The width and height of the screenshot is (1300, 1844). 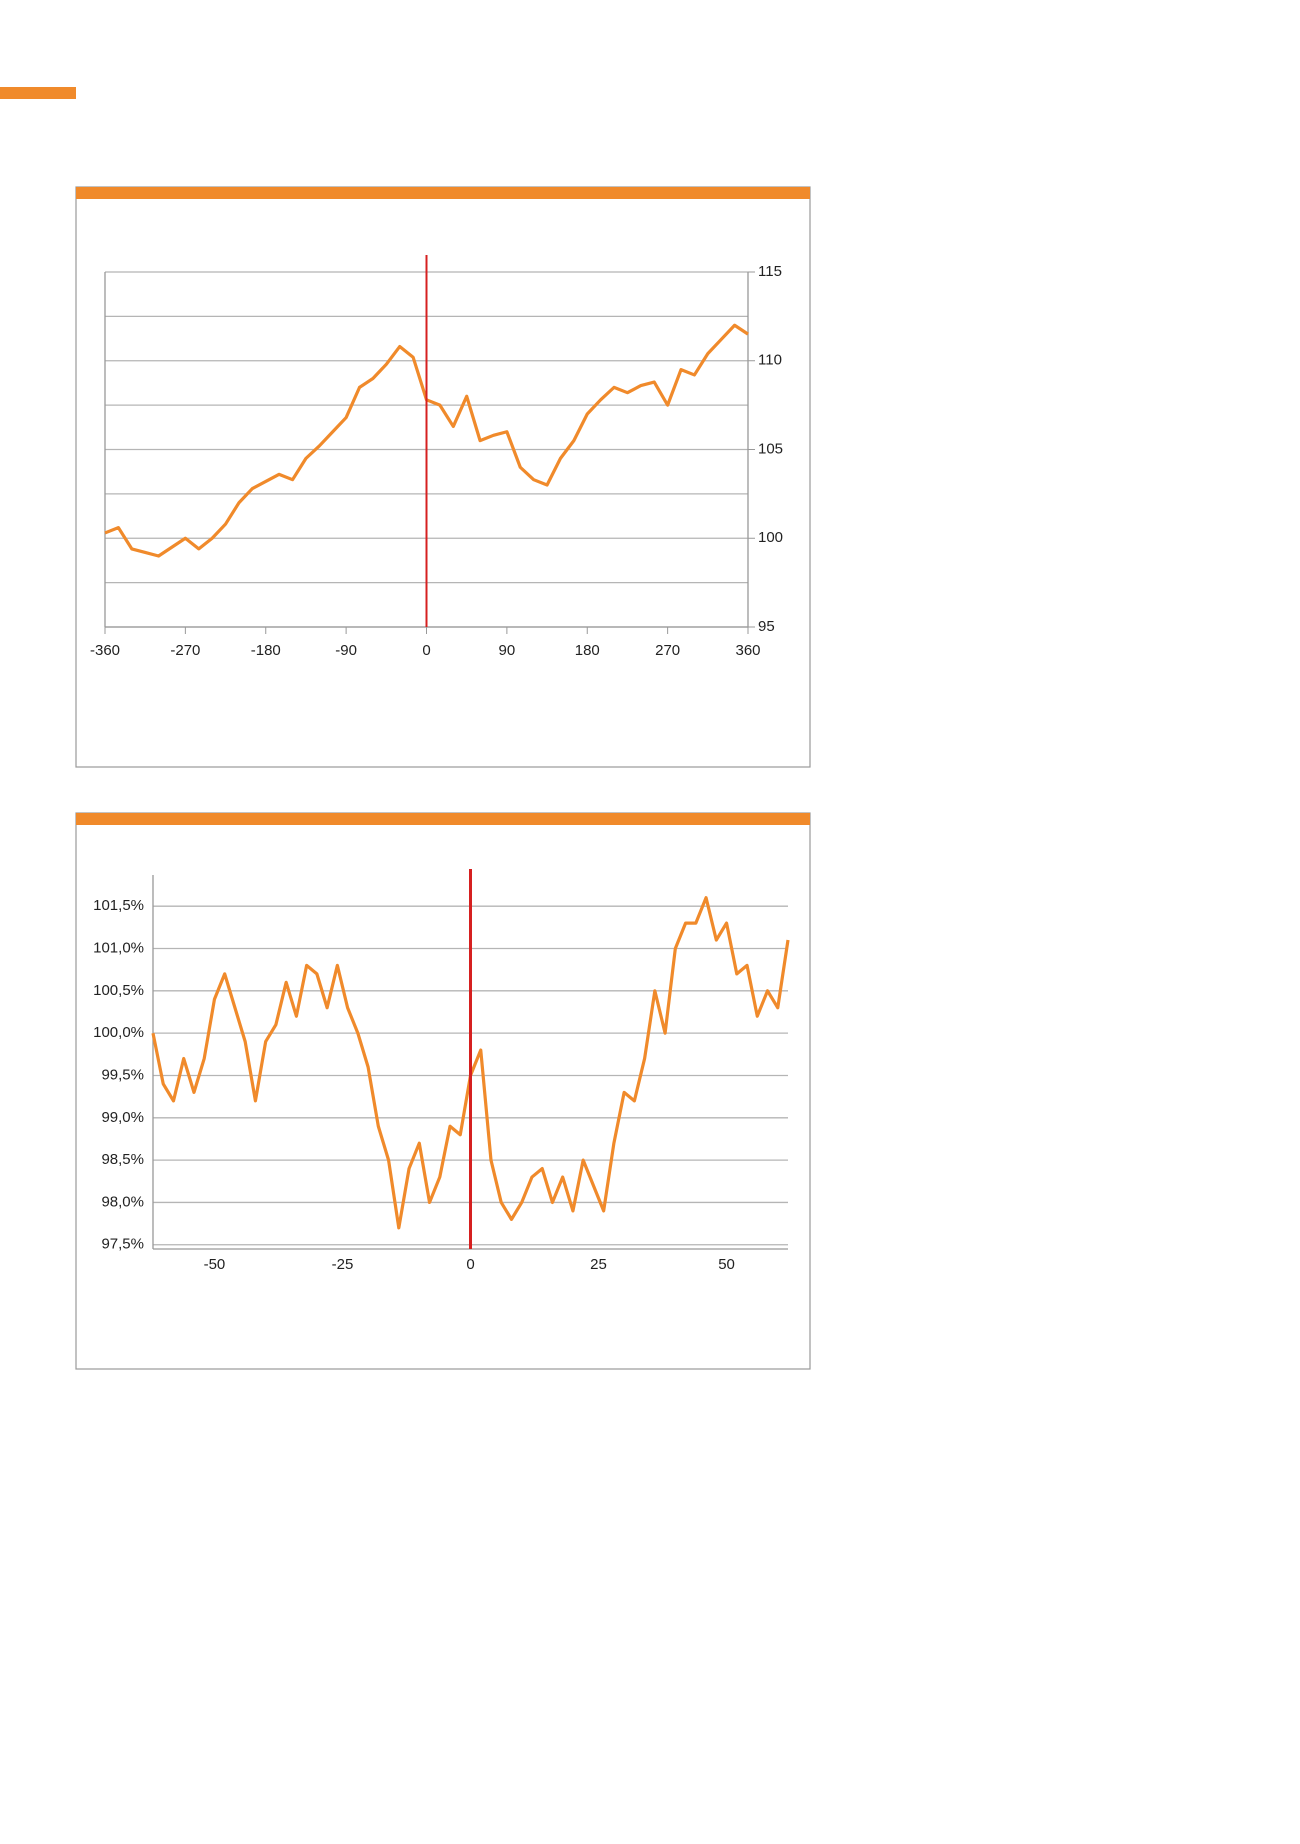 I want to click on y-tick-label: 95, so click(x=766, y=626).